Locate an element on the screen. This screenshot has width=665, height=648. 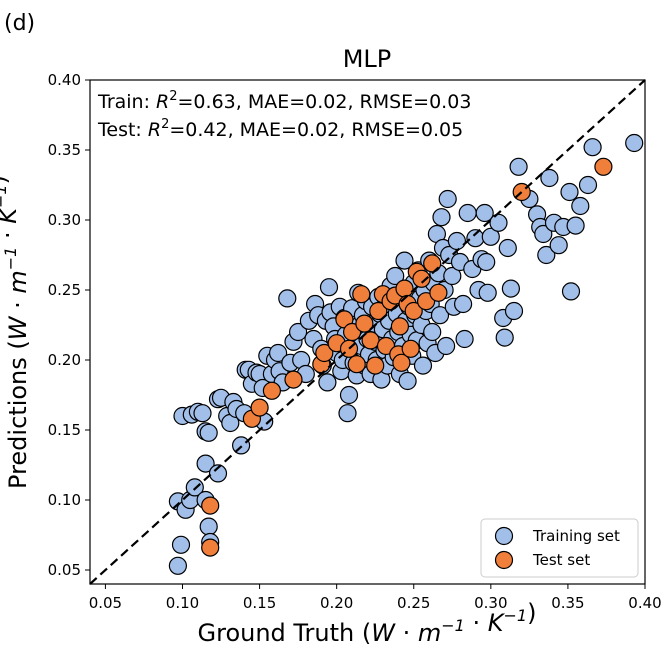
x-tick-label: 0.30 is located at coordinates (490, 603).